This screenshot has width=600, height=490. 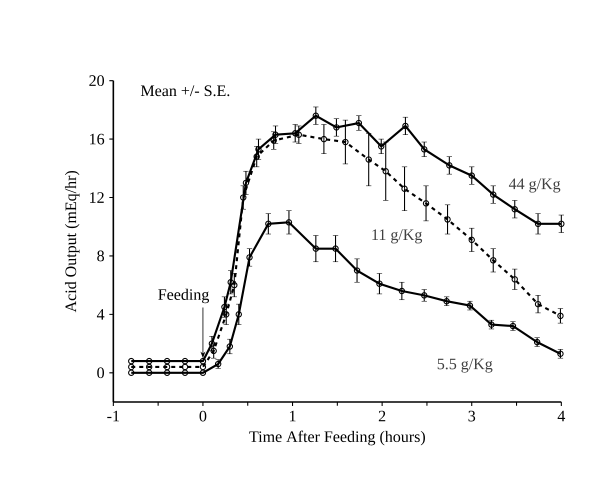 I want to click on series-label: 11 g/Kg, so click(x=397, y=236).